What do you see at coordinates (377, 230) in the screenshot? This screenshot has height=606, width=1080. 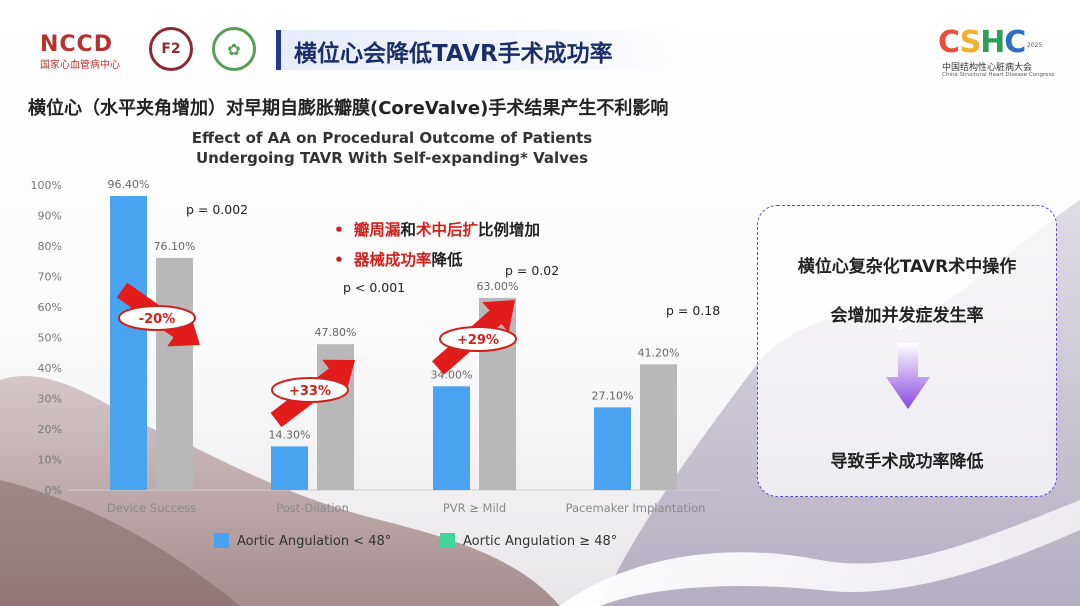 I see `bullet-text: 瓣周漏` at bounding box center [377, 230].